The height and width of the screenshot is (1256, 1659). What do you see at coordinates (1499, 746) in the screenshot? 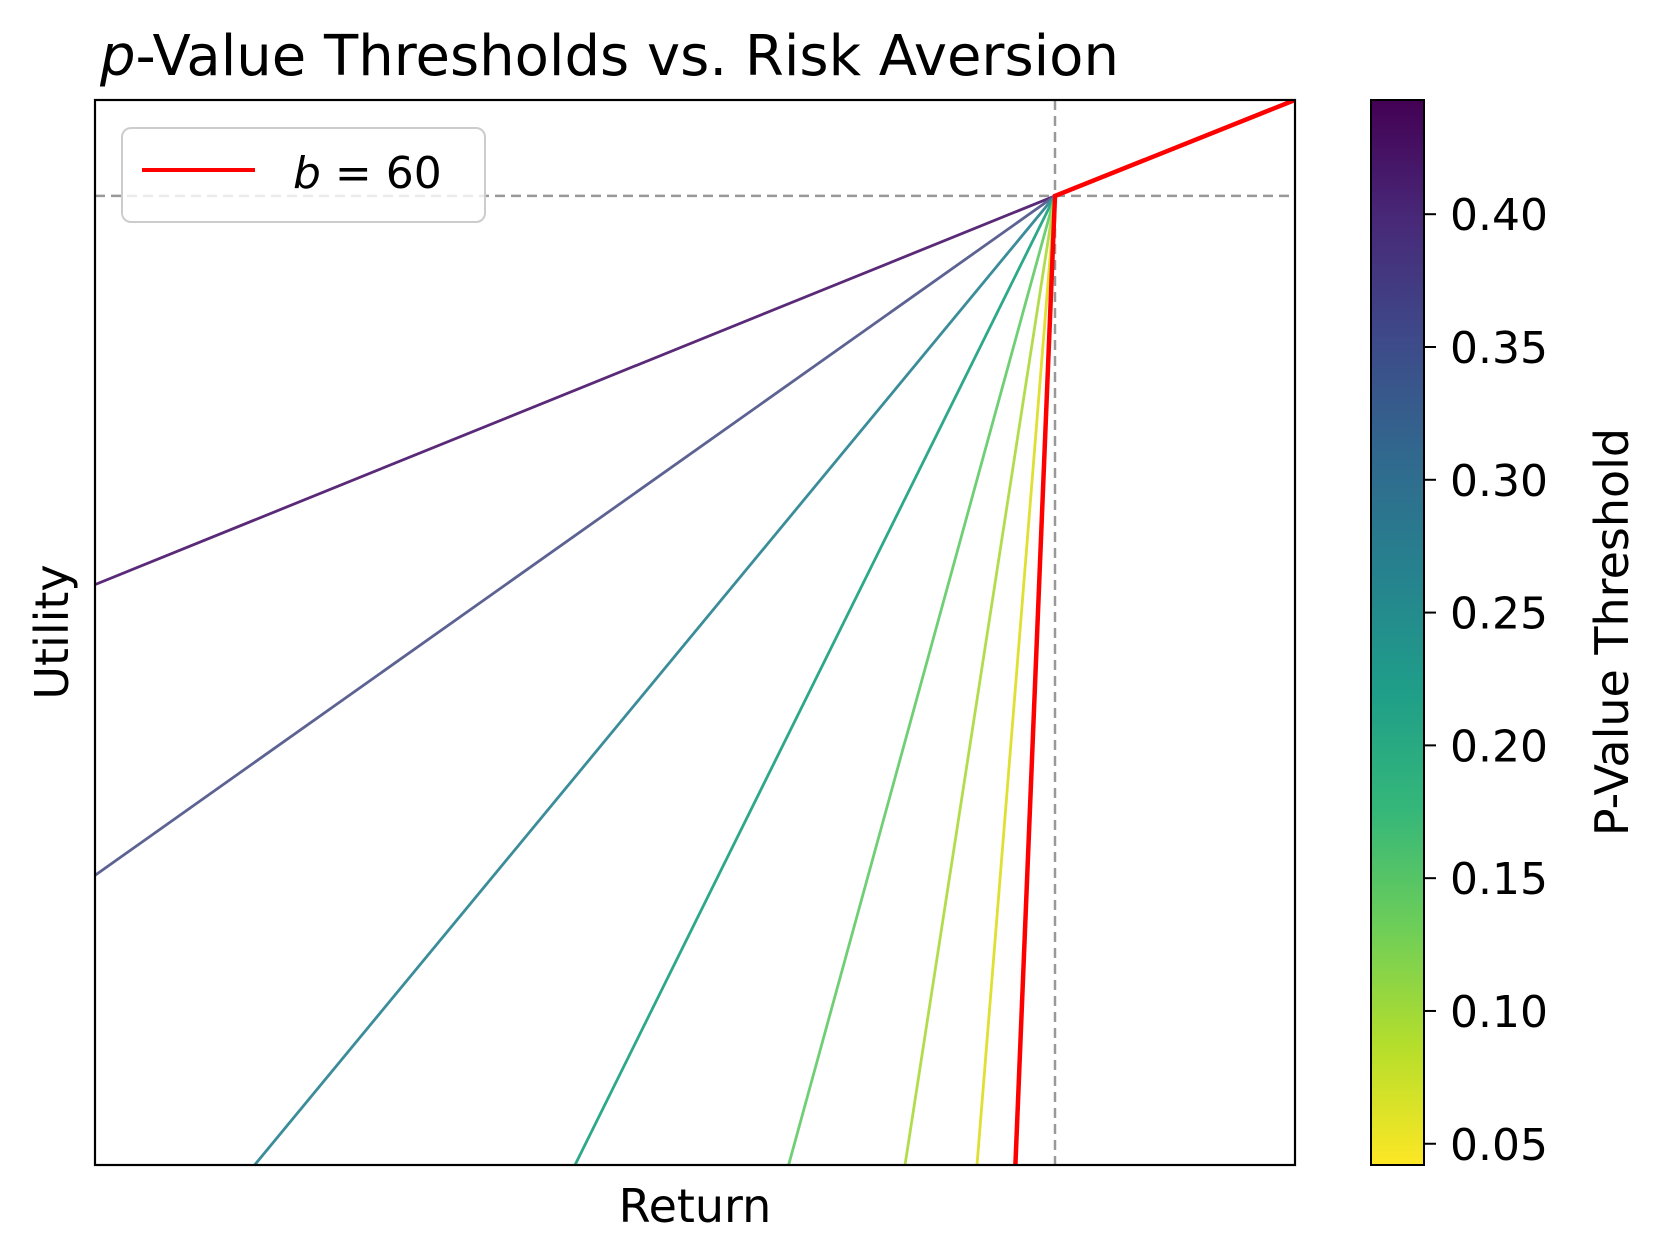
I see `colorbar-tick-label: 0.20` at bounding box center [1499, 746].